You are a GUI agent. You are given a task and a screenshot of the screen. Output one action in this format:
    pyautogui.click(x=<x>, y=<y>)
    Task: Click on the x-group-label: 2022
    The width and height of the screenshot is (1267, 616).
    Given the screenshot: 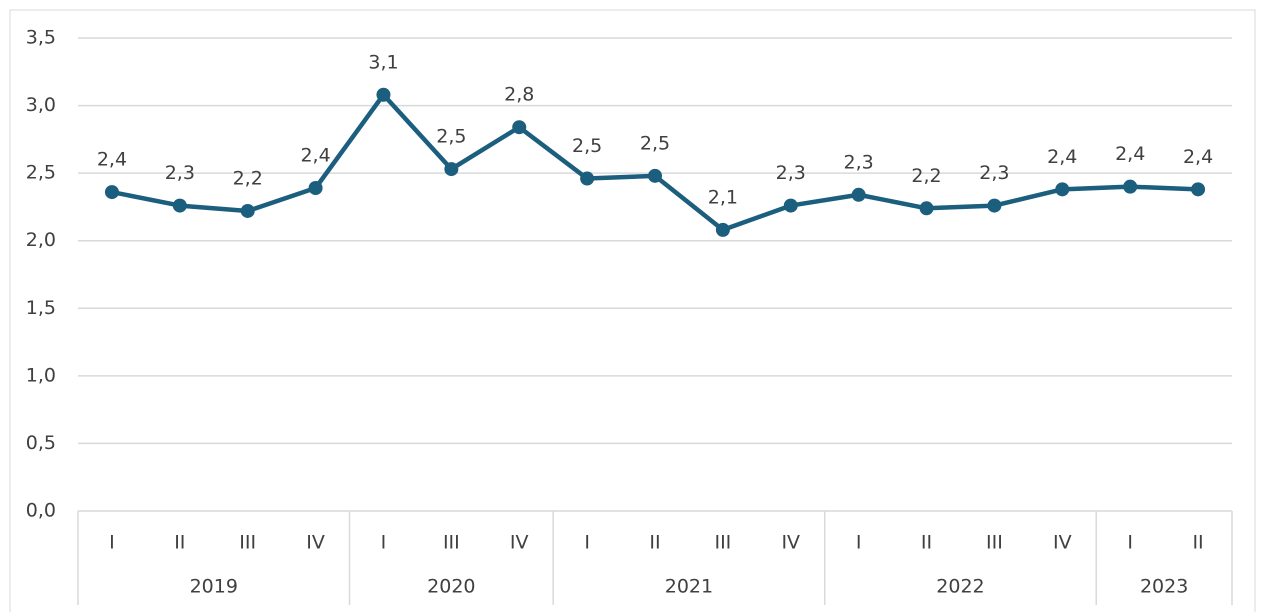 What is the action you would take?
    pyautogui.click(x=960, y=587)
    